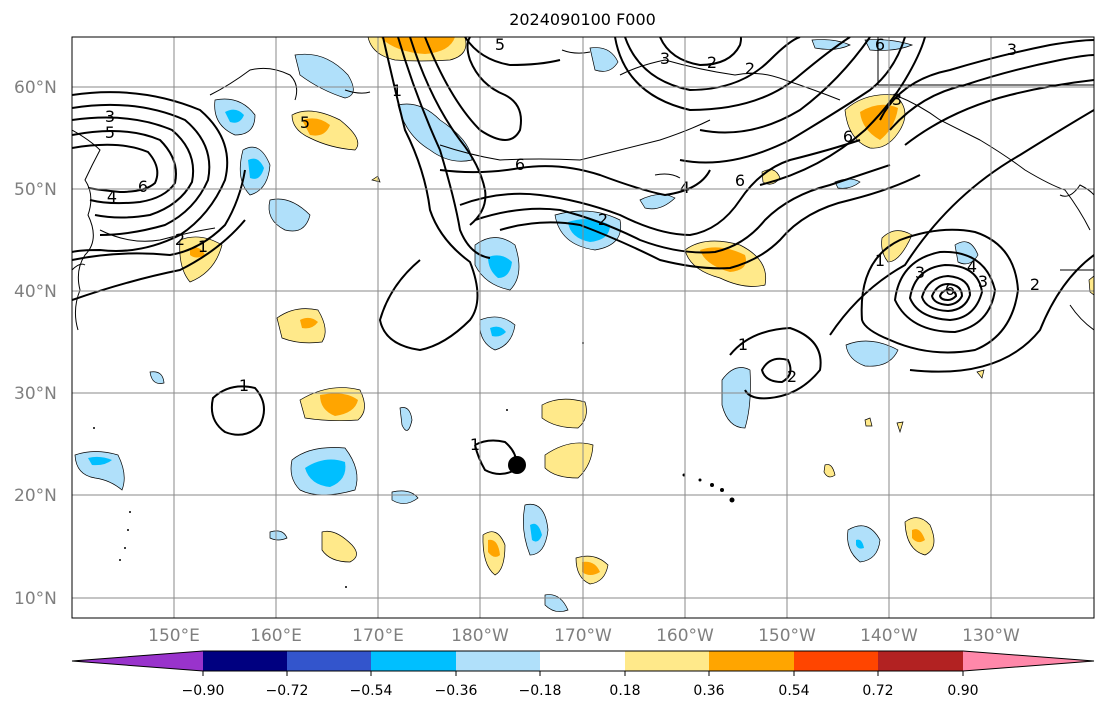  I want to click on colorbar-tick-label: −0.72, so click(287, 691).